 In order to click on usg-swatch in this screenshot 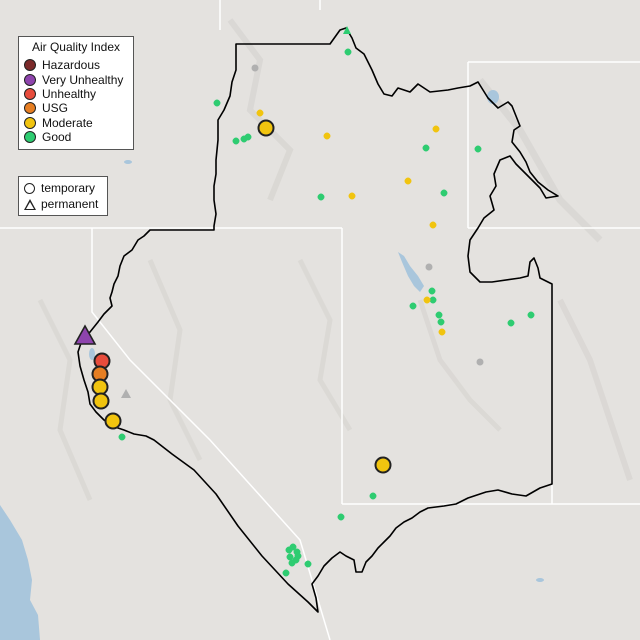, I will do `click(30, 108)`.